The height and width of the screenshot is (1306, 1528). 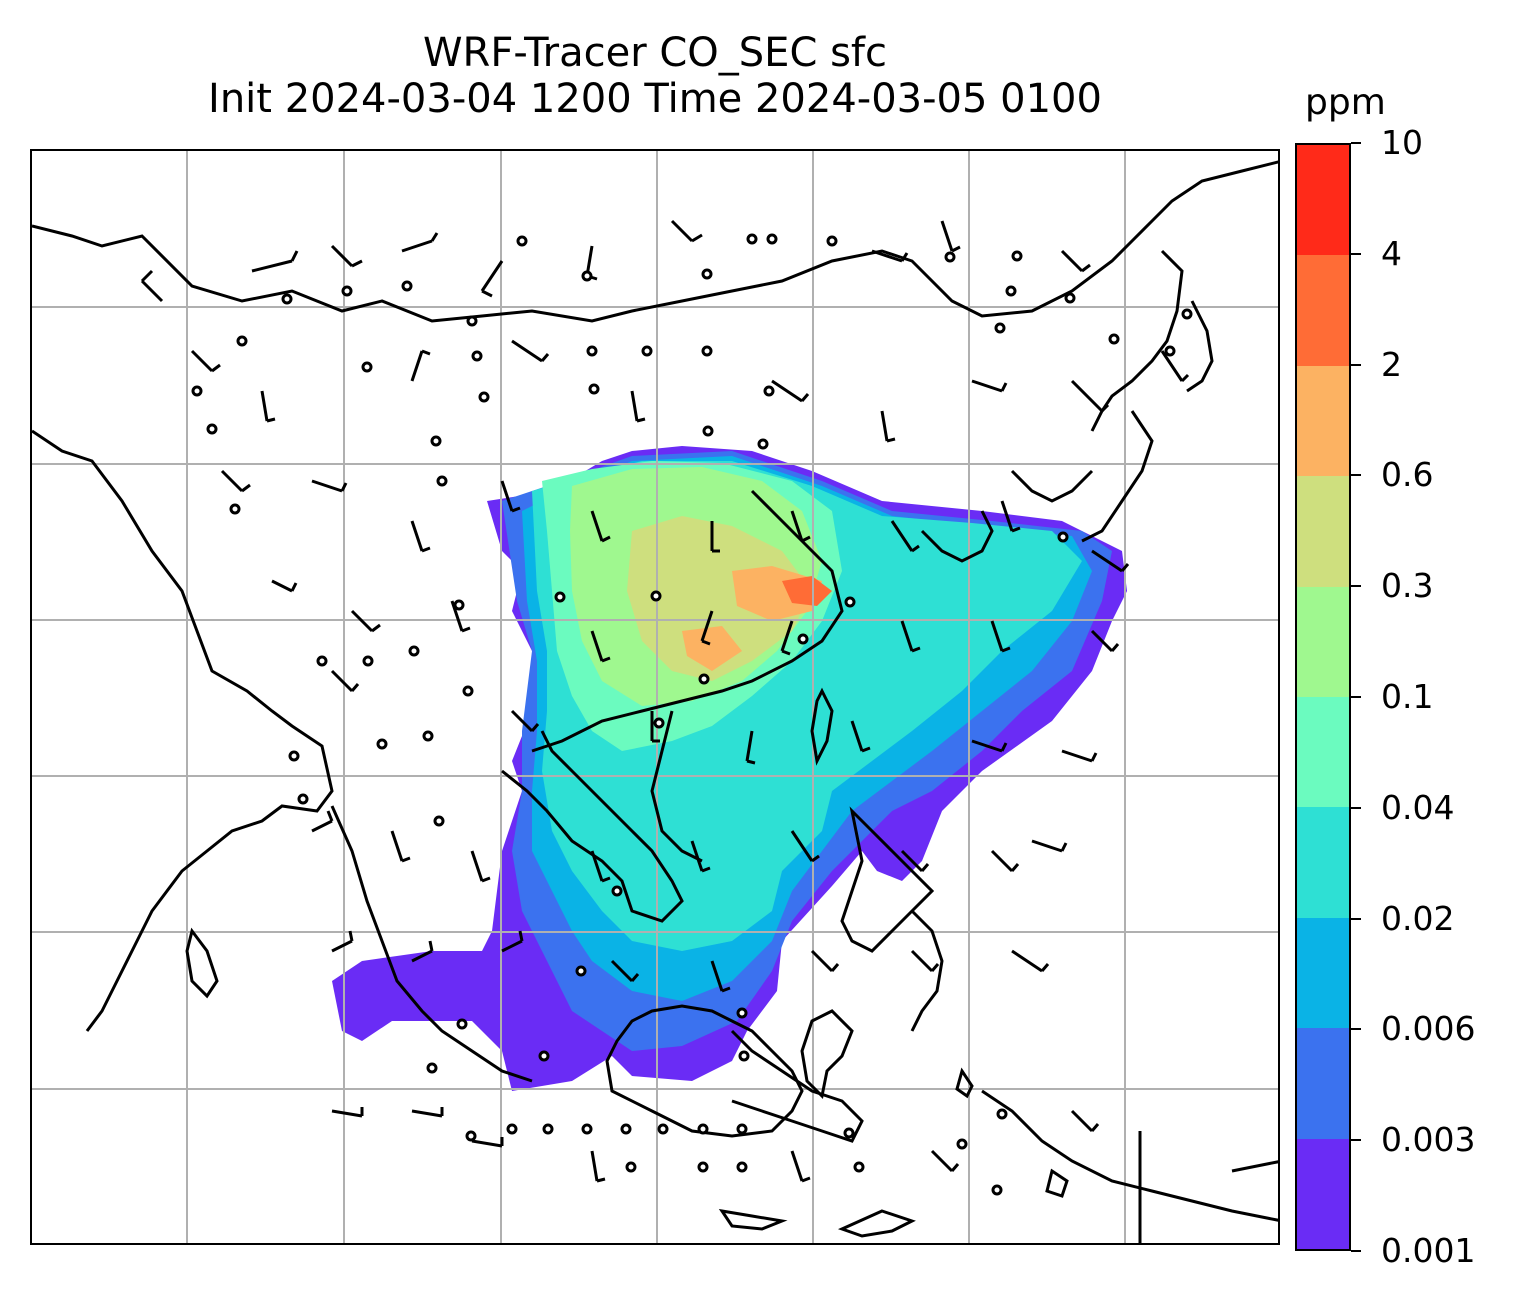 I want to click on colorbar-tick-label: 0.6, so click(x=1407, y=475).